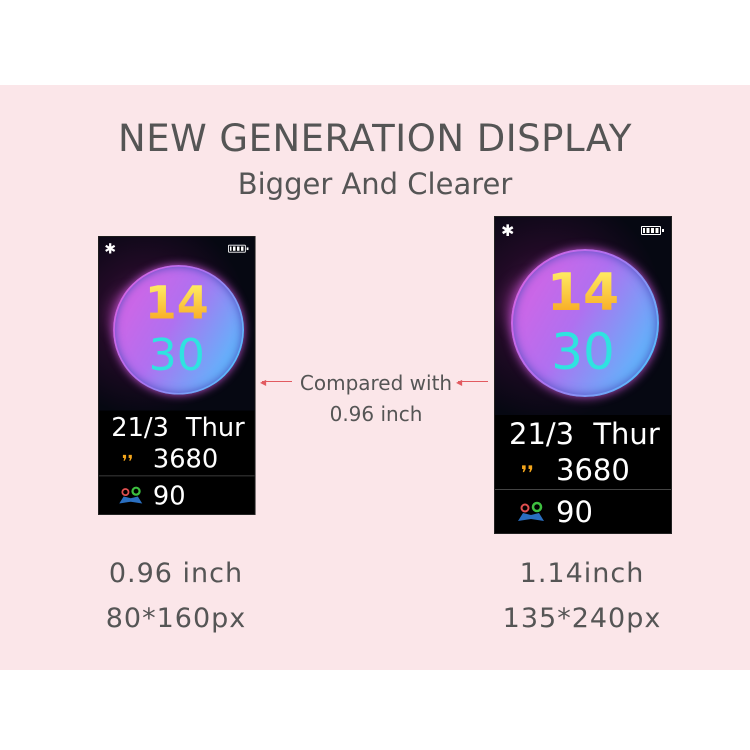 This screenshot has height=750, width=750. Describe the element at coordinates (582, 618) in the screenshot. I see `large-resolution-label: 135*240px` at that location.